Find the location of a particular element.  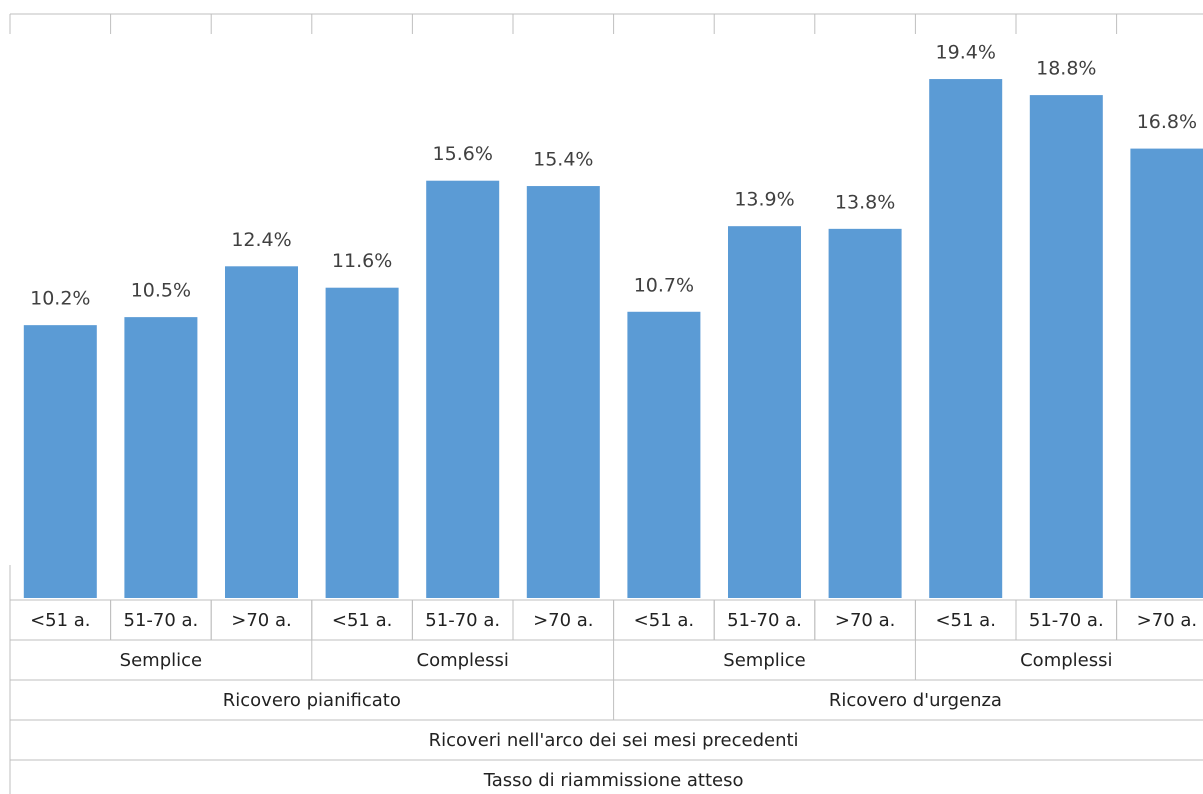

data-label: 10.7% is located at coordinates (664, 285).